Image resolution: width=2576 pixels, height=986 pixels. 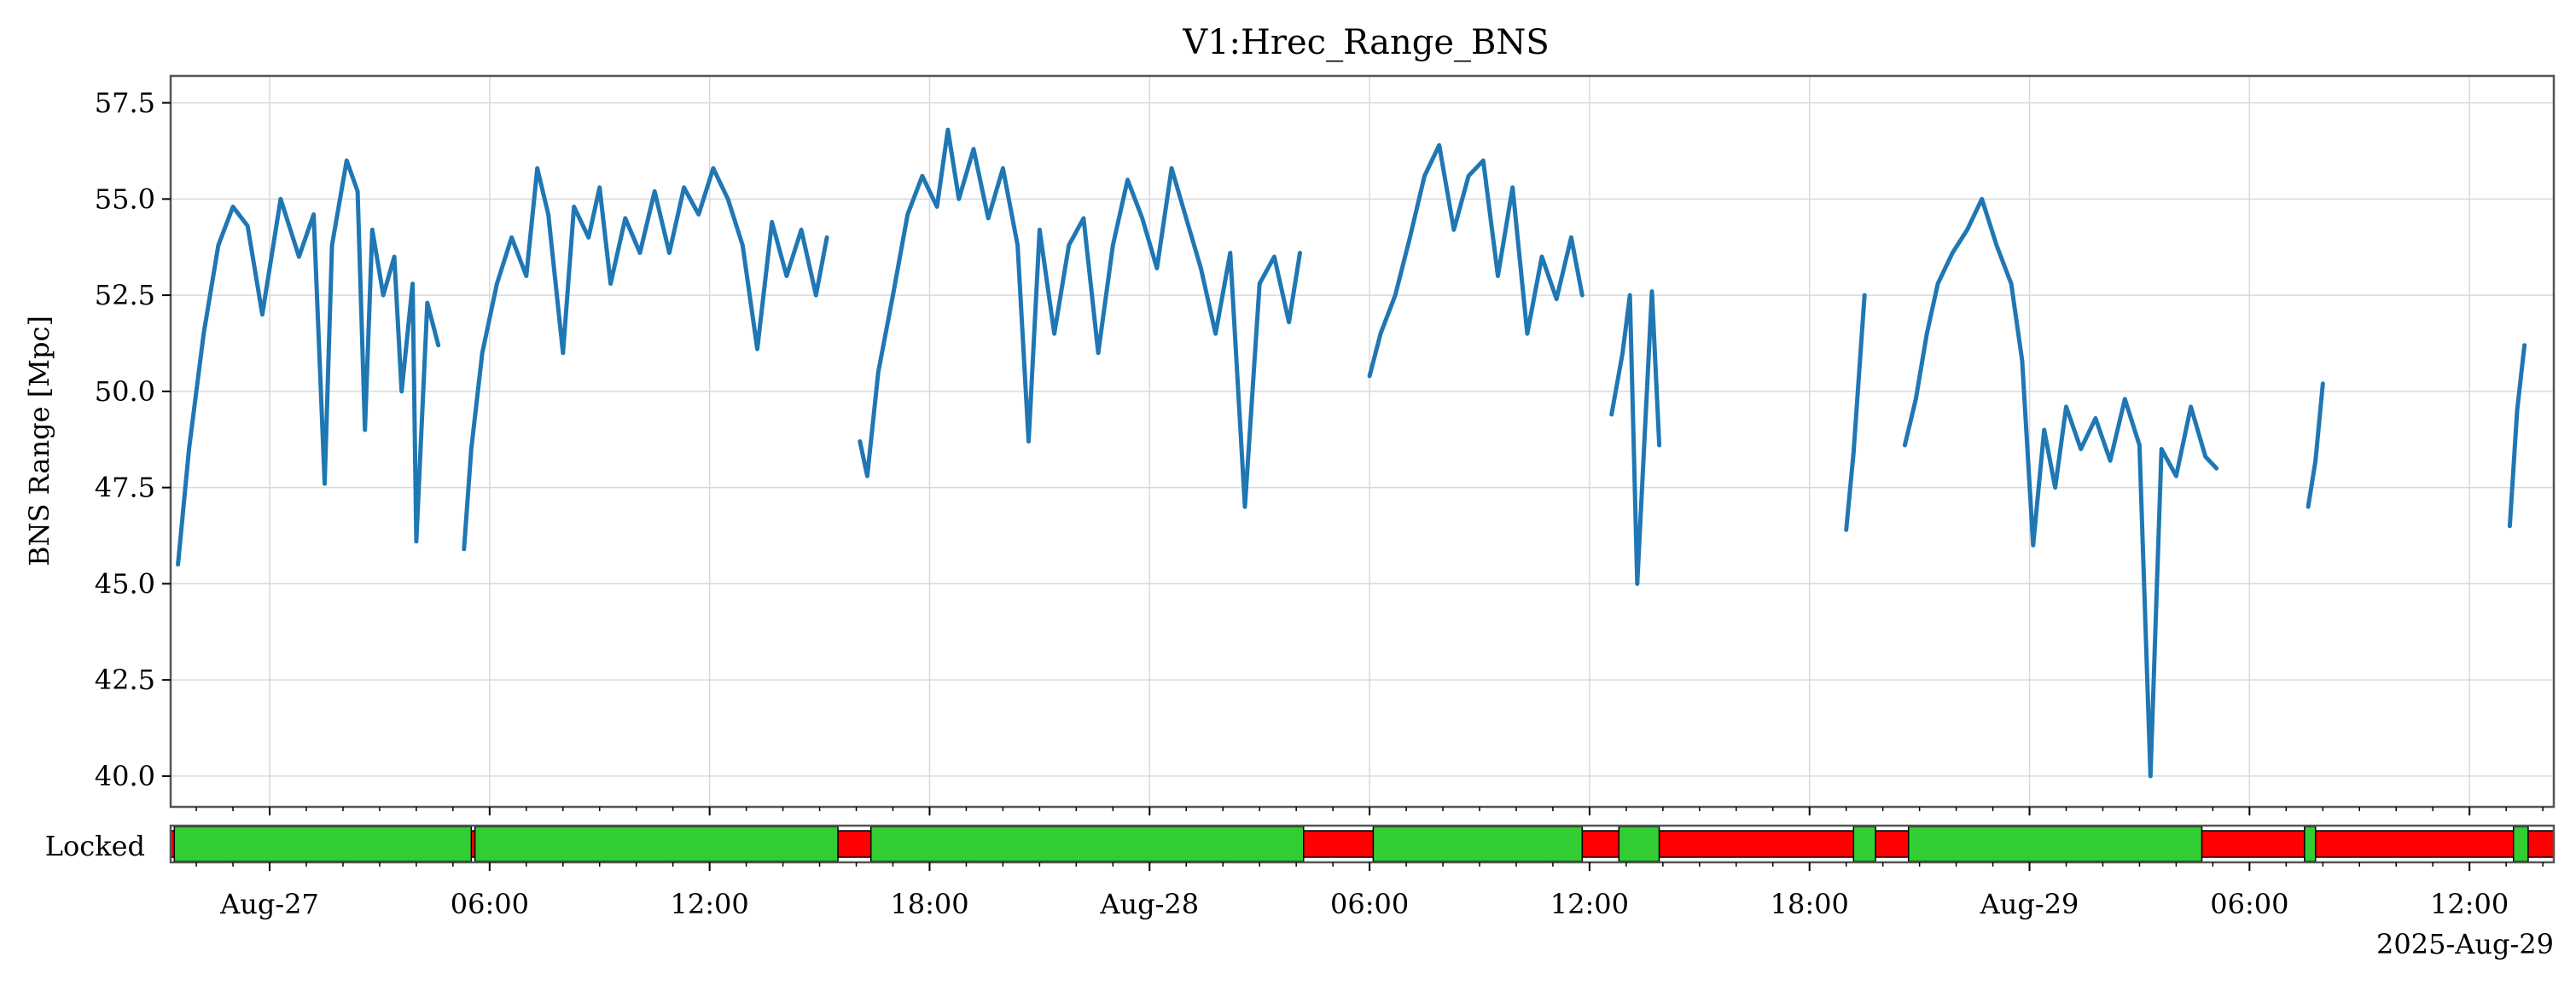 What do you see at coordinates (125, 488) in the screenshot?
I see `y-tick-label: 47.5` at bounding box center [125, 488].